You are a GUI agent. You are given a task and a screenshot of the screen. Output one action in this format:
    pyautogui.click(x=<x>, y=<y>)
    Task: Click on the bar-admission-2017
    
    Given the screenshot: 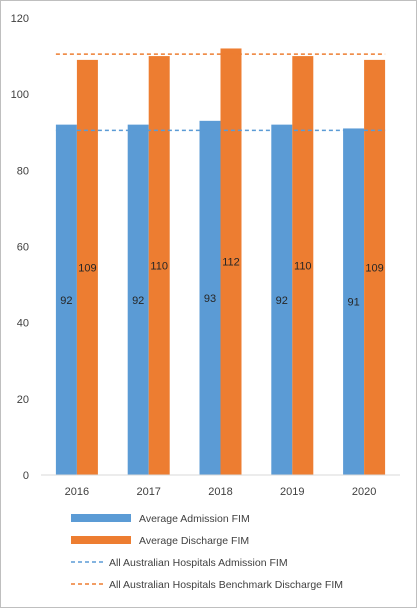 What is the action you would take?
    pyautogui.click(x=138, y=299)
    